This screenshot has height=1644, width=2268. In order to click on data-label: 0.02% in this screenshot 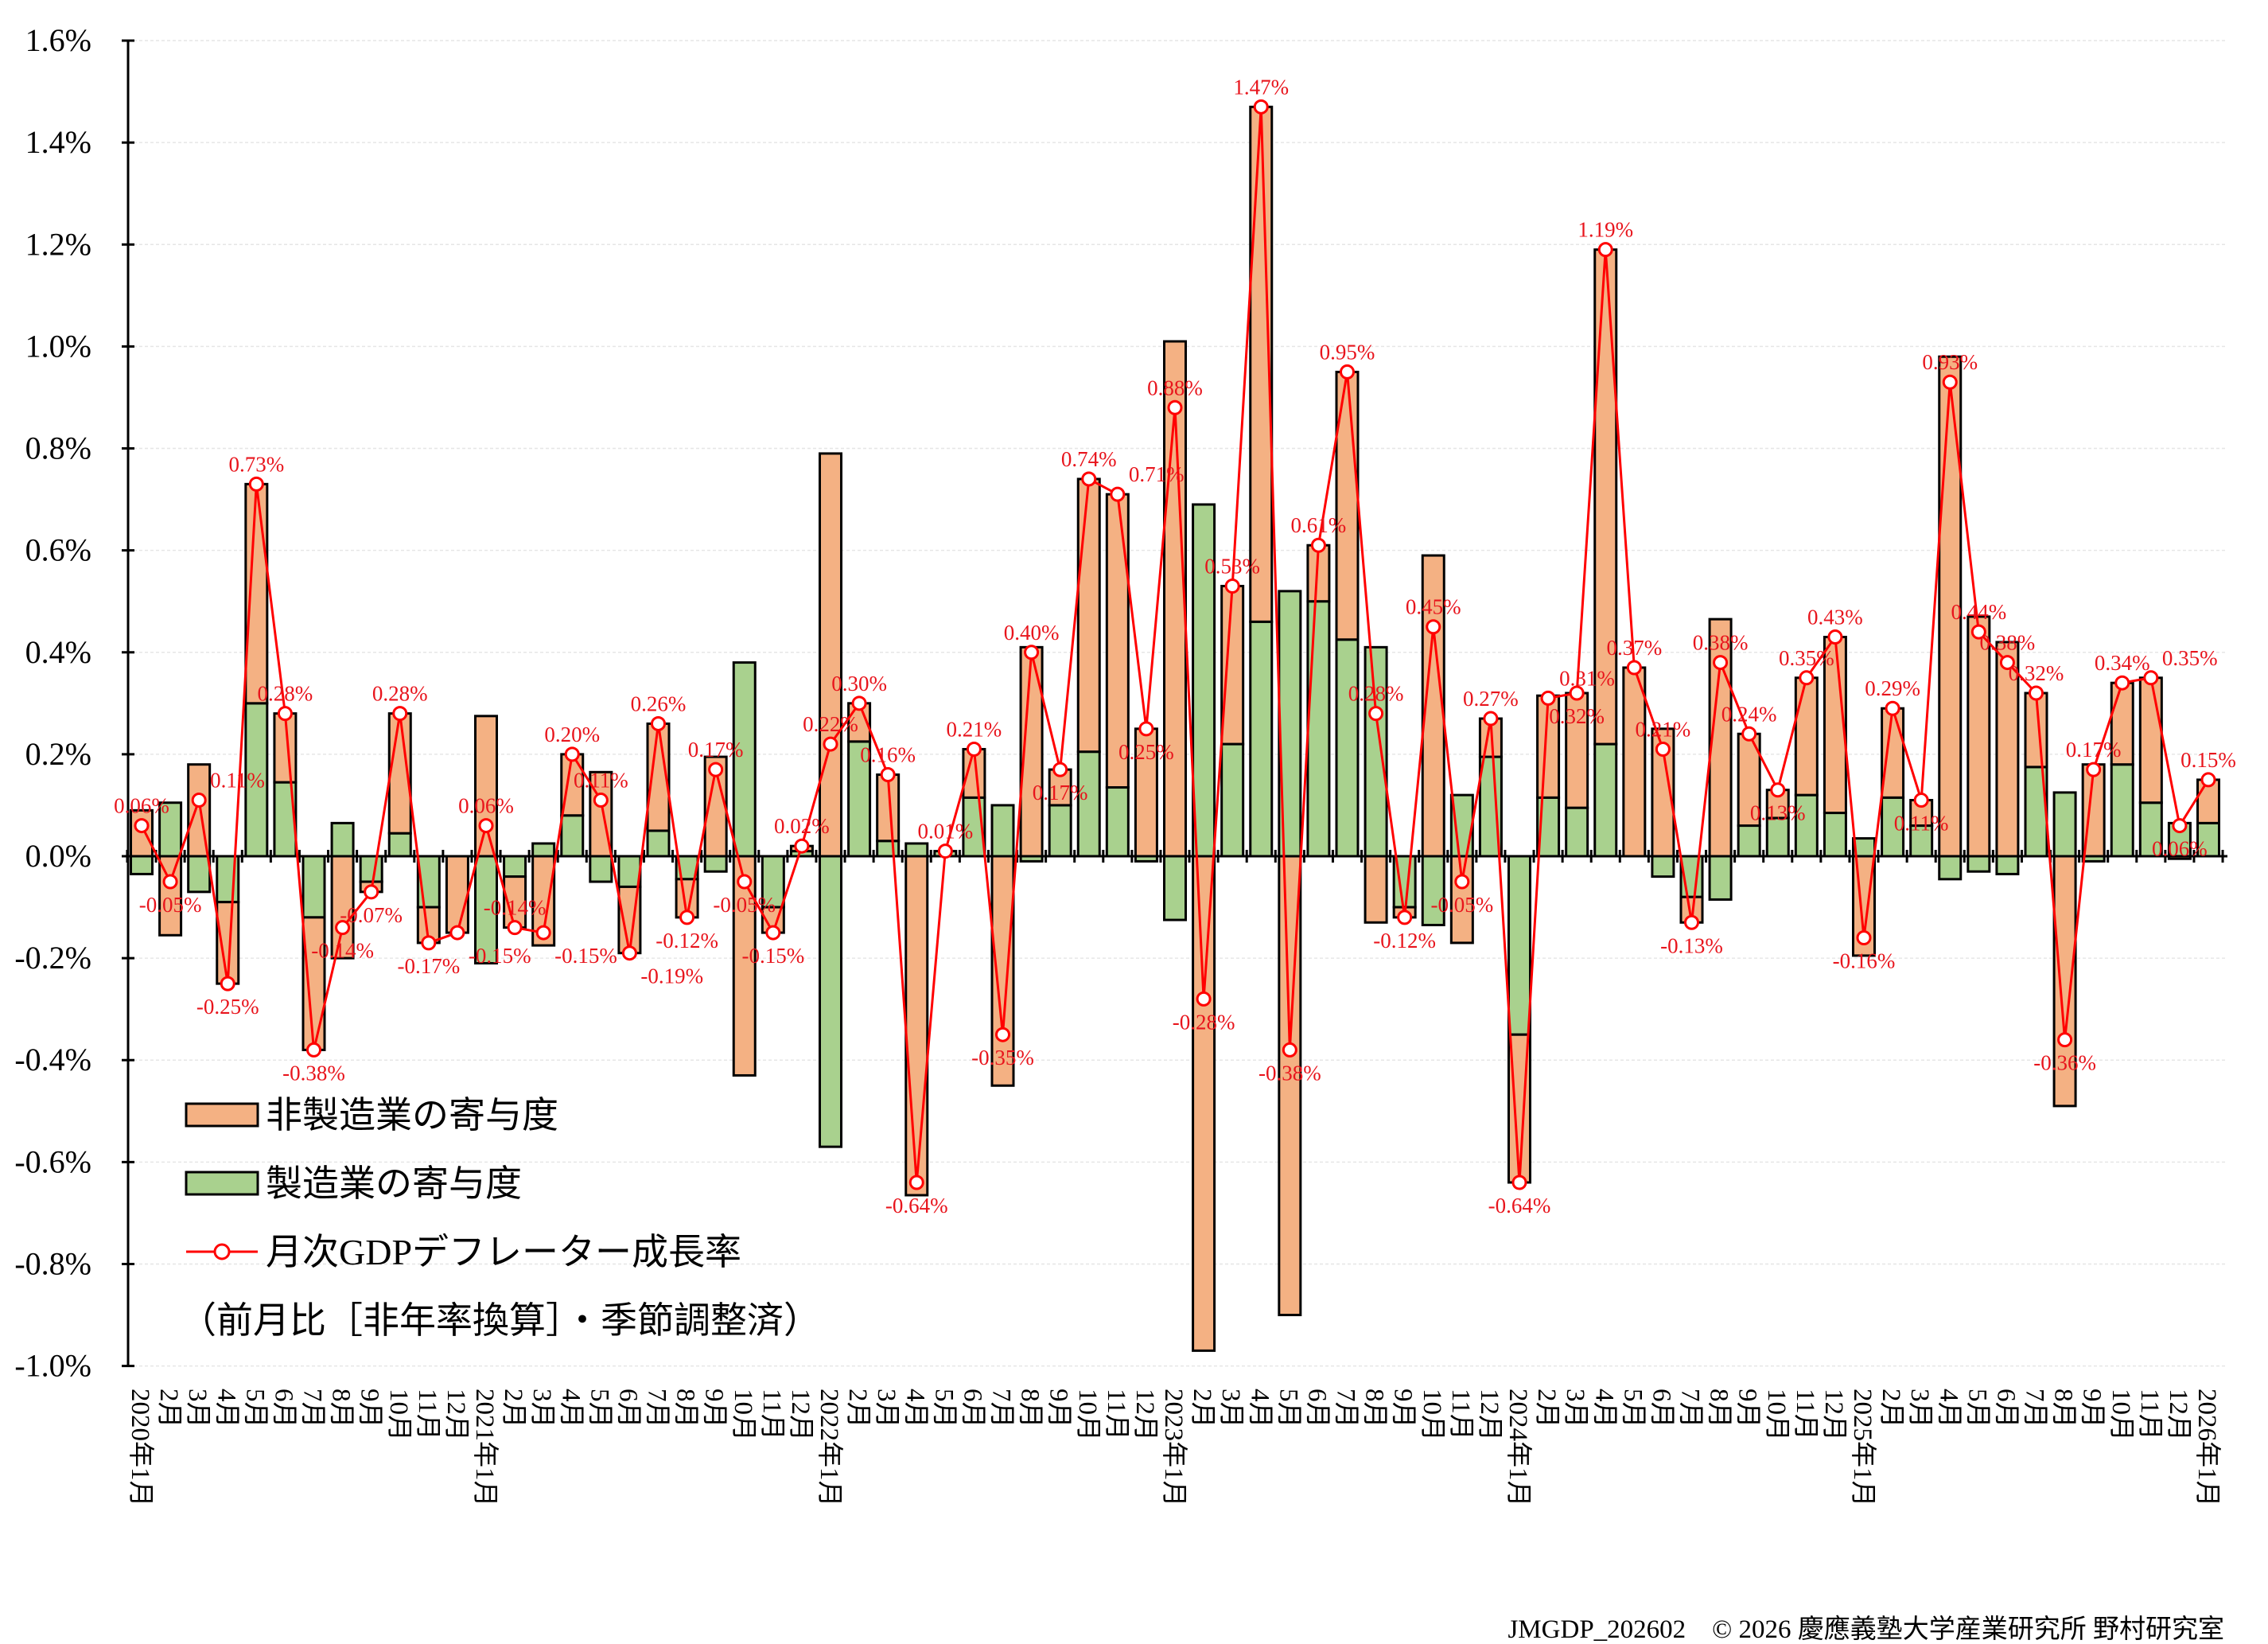, I will do `click(802, 826)`.